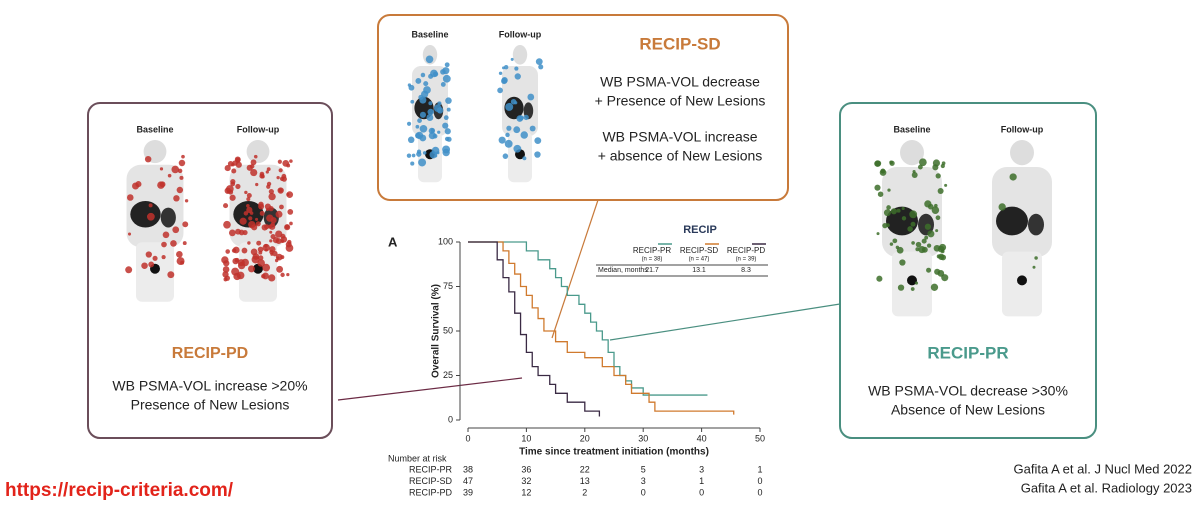 The height and width of the screenshot is (510, 1200). What do you see at coordinates (417, 458) in the screenshot?
I see `risk-title: Number at risk` at bounding box center [417, 458].